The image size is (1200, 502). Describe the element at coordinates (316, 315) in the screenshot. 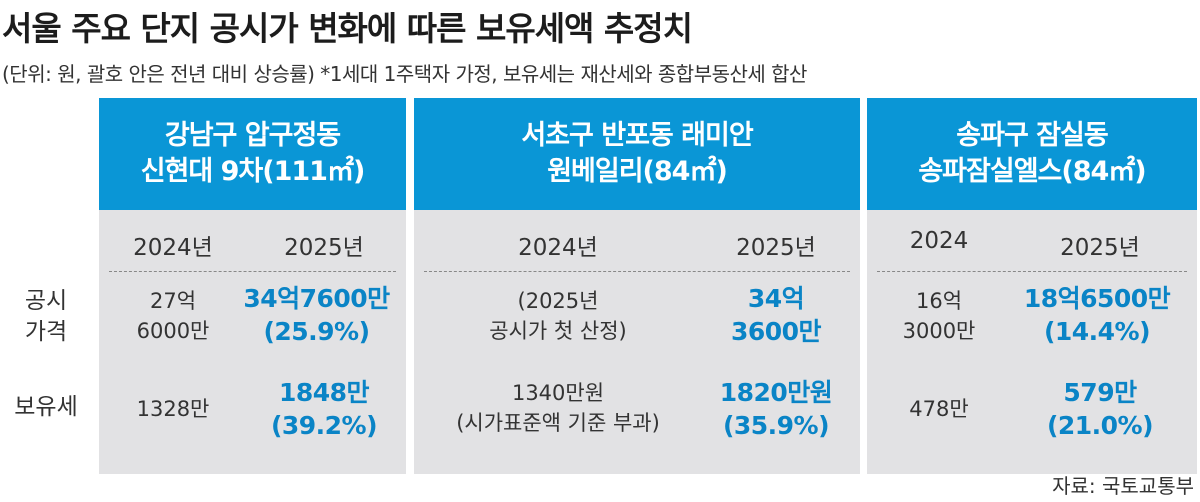

I see `price-2025-cell: 34억7600만 (25.9%)` at that location.